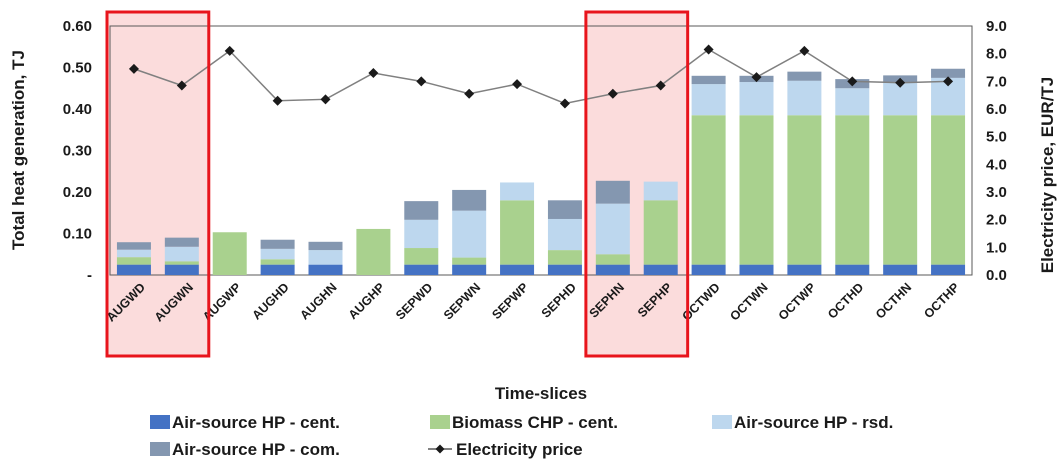 This screenshot has height=470, width=1062. I want to click on bar-octwn-s3, so click(756, 99).